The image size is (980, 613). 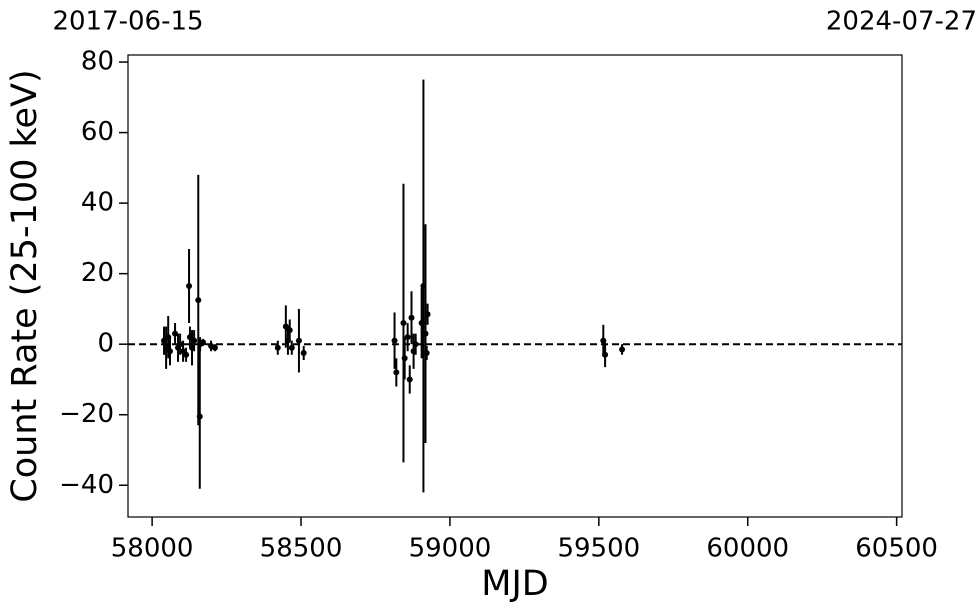 I want to click on x-tick-label: 58500, so click(x=301, y=549).